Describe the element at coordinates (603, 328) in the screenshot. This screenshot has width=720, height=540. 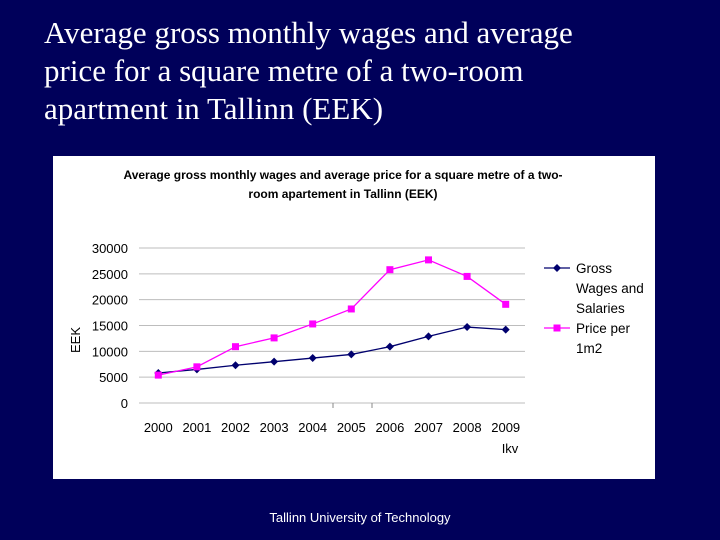
I see `legend-label-2: Price per` at that location.